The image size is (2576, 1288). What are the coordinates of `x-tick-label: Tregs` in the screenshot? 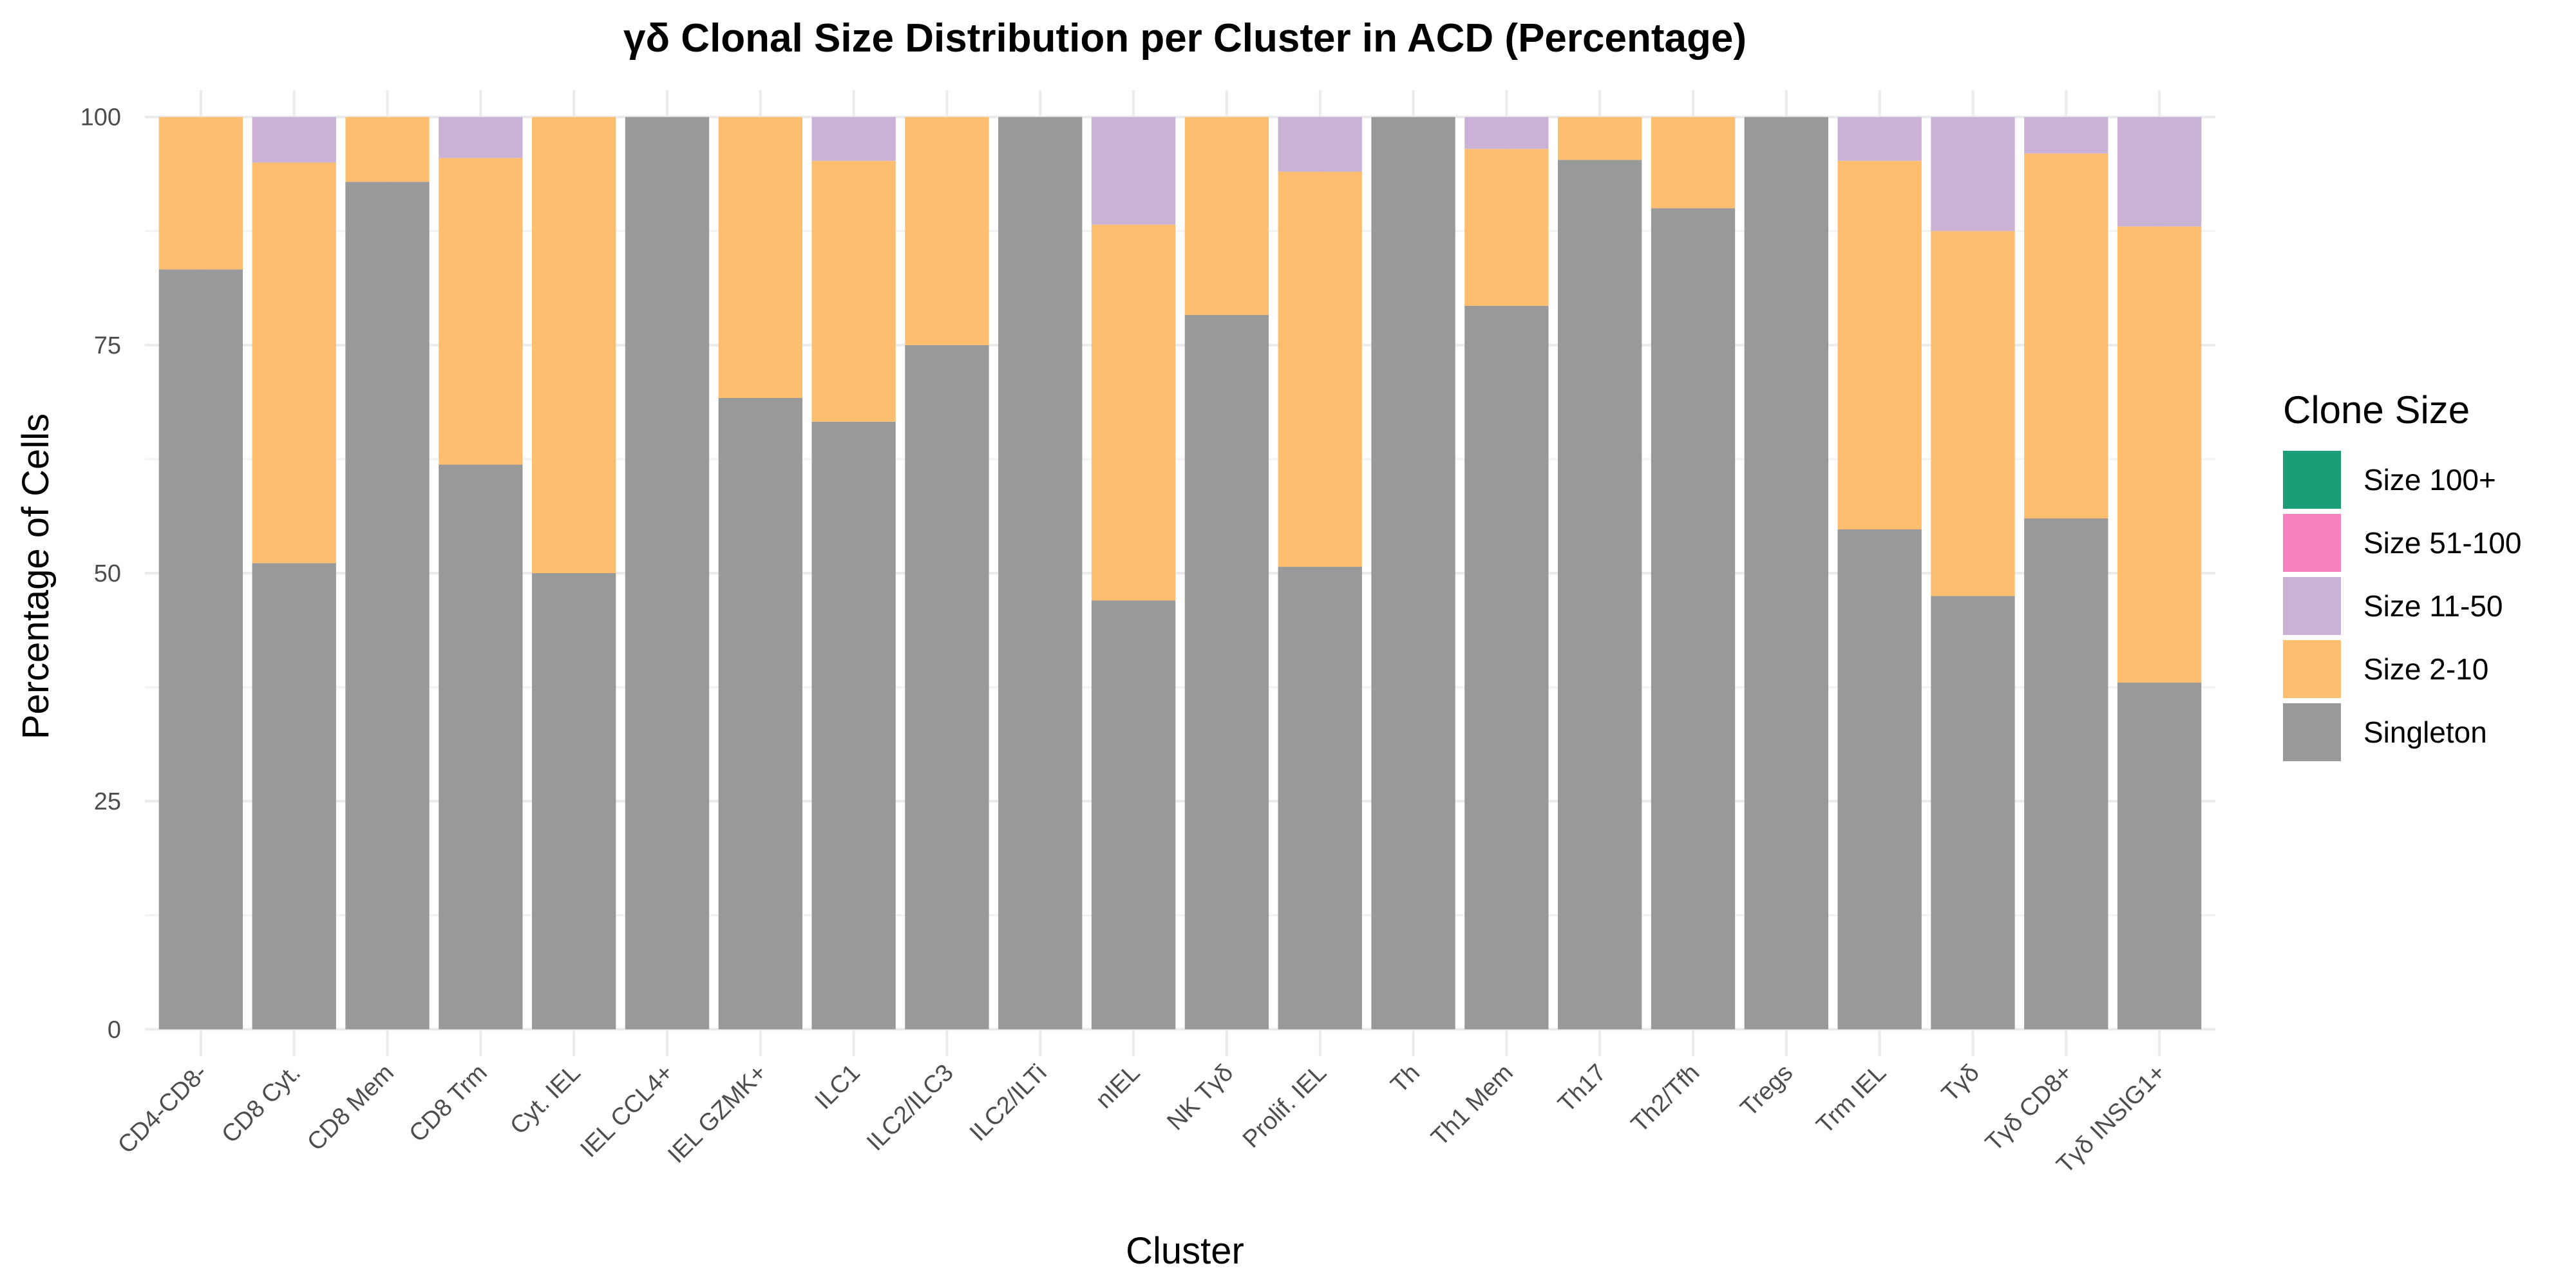 It's located at (1767, 1091).